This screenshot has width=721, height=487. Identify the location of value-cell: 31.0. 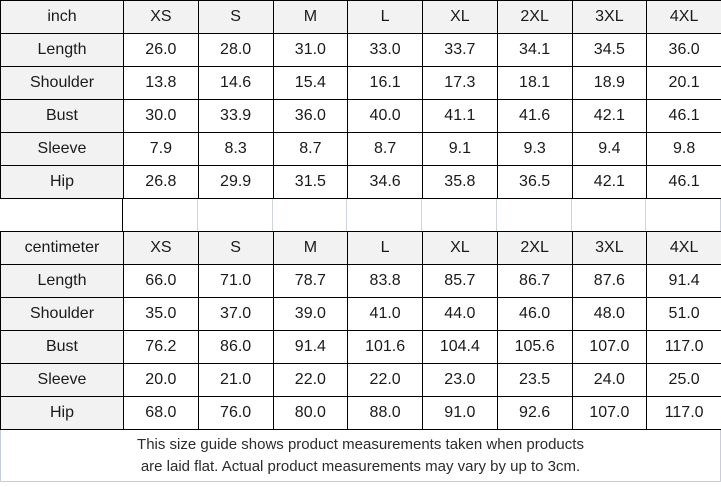
(310, 50).